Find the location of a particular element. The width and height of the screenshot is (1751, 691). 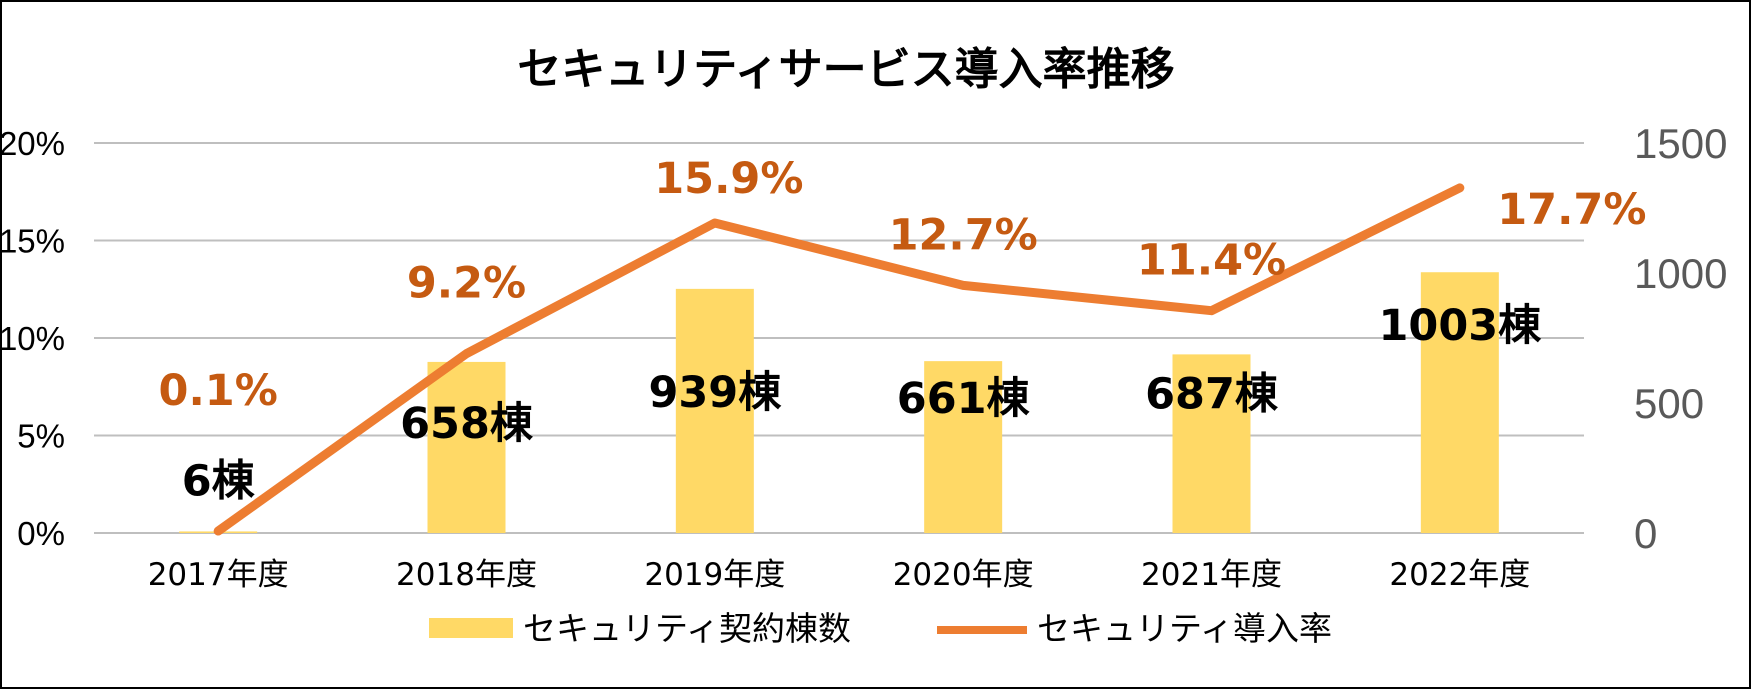

bar-data-label: 658棟 is located at coordinates (467, 424).